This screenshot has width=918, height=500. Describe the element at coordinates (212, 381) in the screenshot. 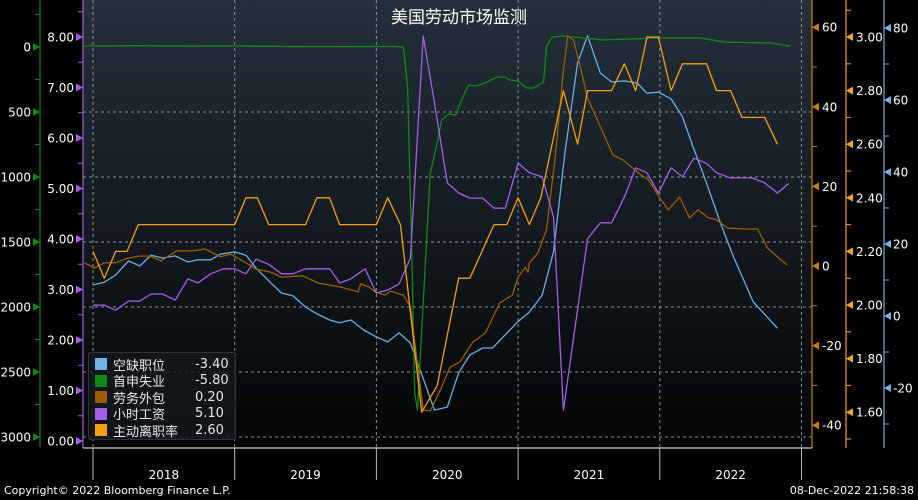

I see `legend-value: -5.80` at that location.